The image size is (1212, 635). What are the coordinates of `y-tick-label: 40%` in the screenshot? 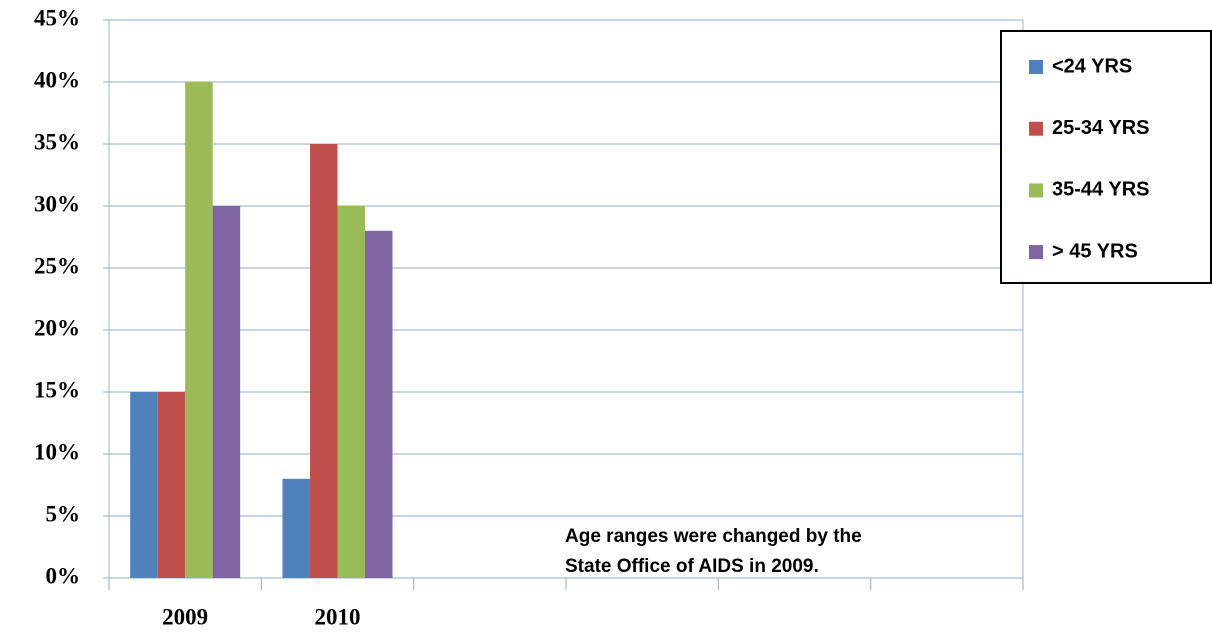 It's located at (57, 79).